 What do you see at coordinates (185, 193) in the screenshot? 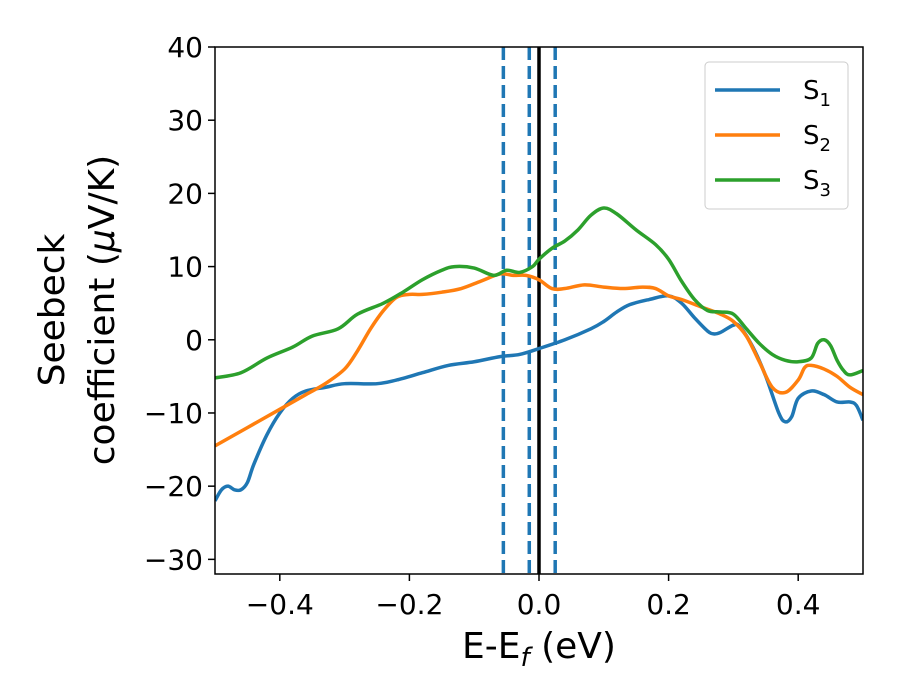
I see `y-tick-label: 20` at bounding box center [185, 193].